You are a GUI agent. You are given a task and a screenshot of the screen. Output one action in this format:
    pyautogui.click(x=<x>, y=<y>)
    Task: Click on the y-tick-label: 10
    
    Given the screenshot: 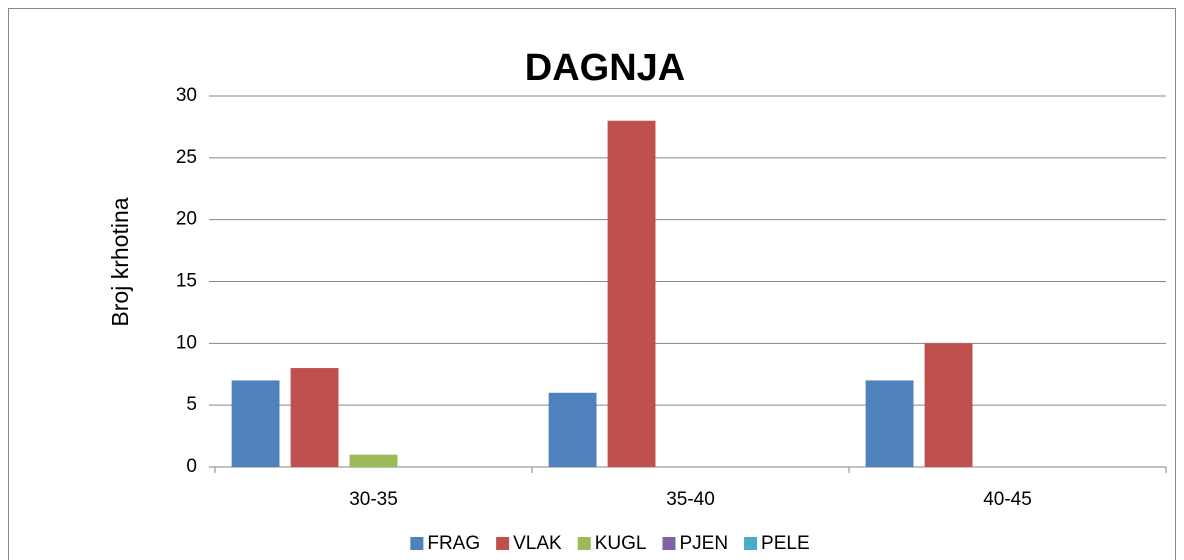 What is the action you would take?
    pyautogui.click(x=186, y=342)
    